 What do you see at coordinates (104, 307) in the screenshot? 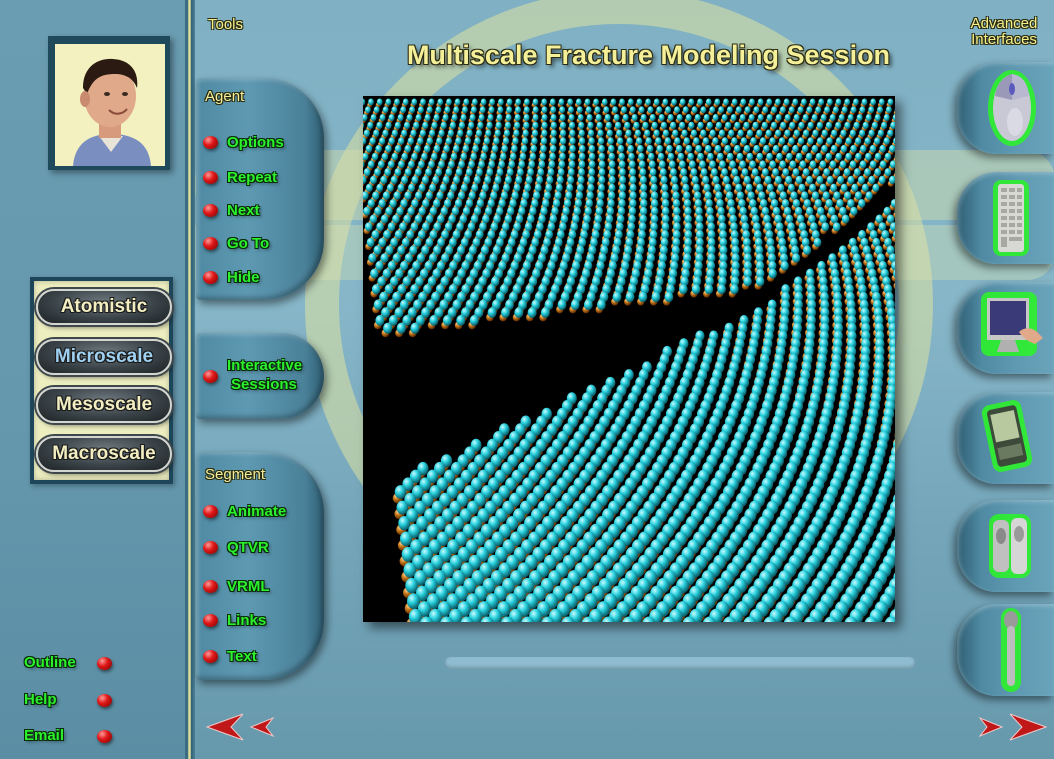
I see `scale-button-atomistic: Atomistic` at bounding box center [104, 307].